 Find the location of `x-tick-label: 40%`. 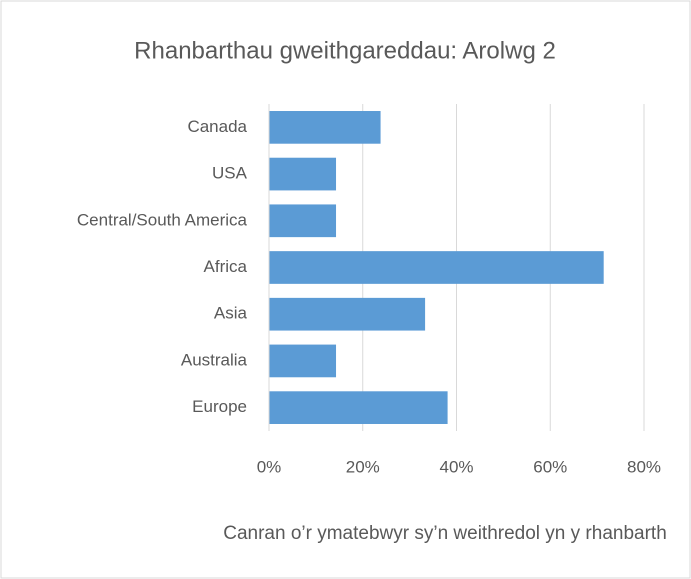

x-tick-label: 40% is located at coordinates (456, 466).